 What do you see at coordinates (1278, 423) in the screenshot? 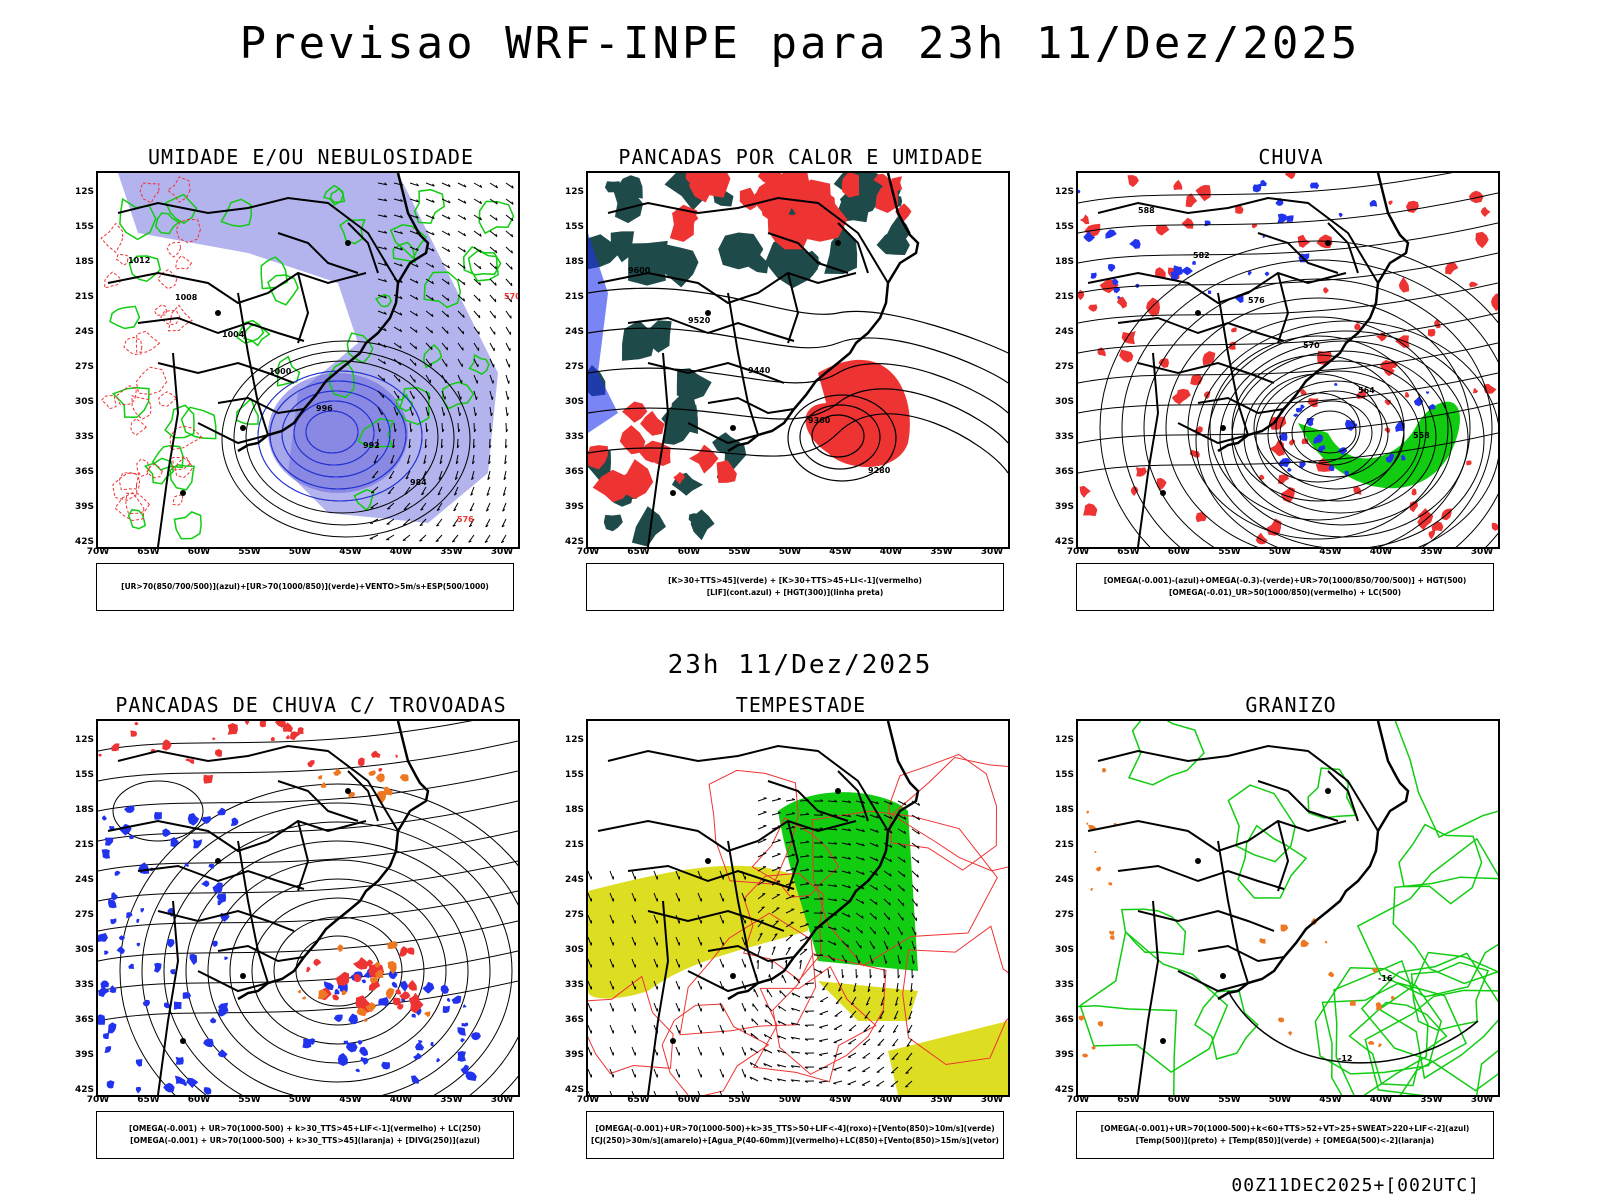
I see `rain-area` at bounding box center [1278, 423].